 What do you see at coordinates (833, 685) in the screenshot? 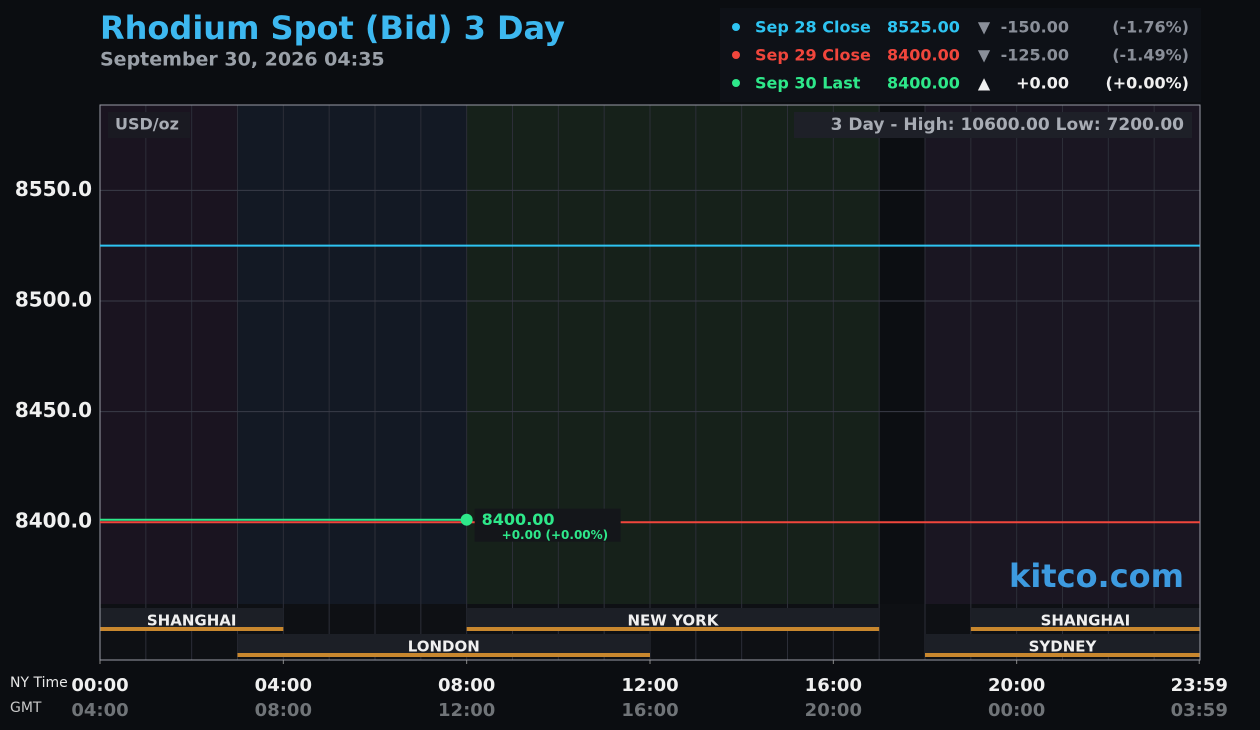
I see `x-tick-label: 16:00` at bounding box center [833, 685].